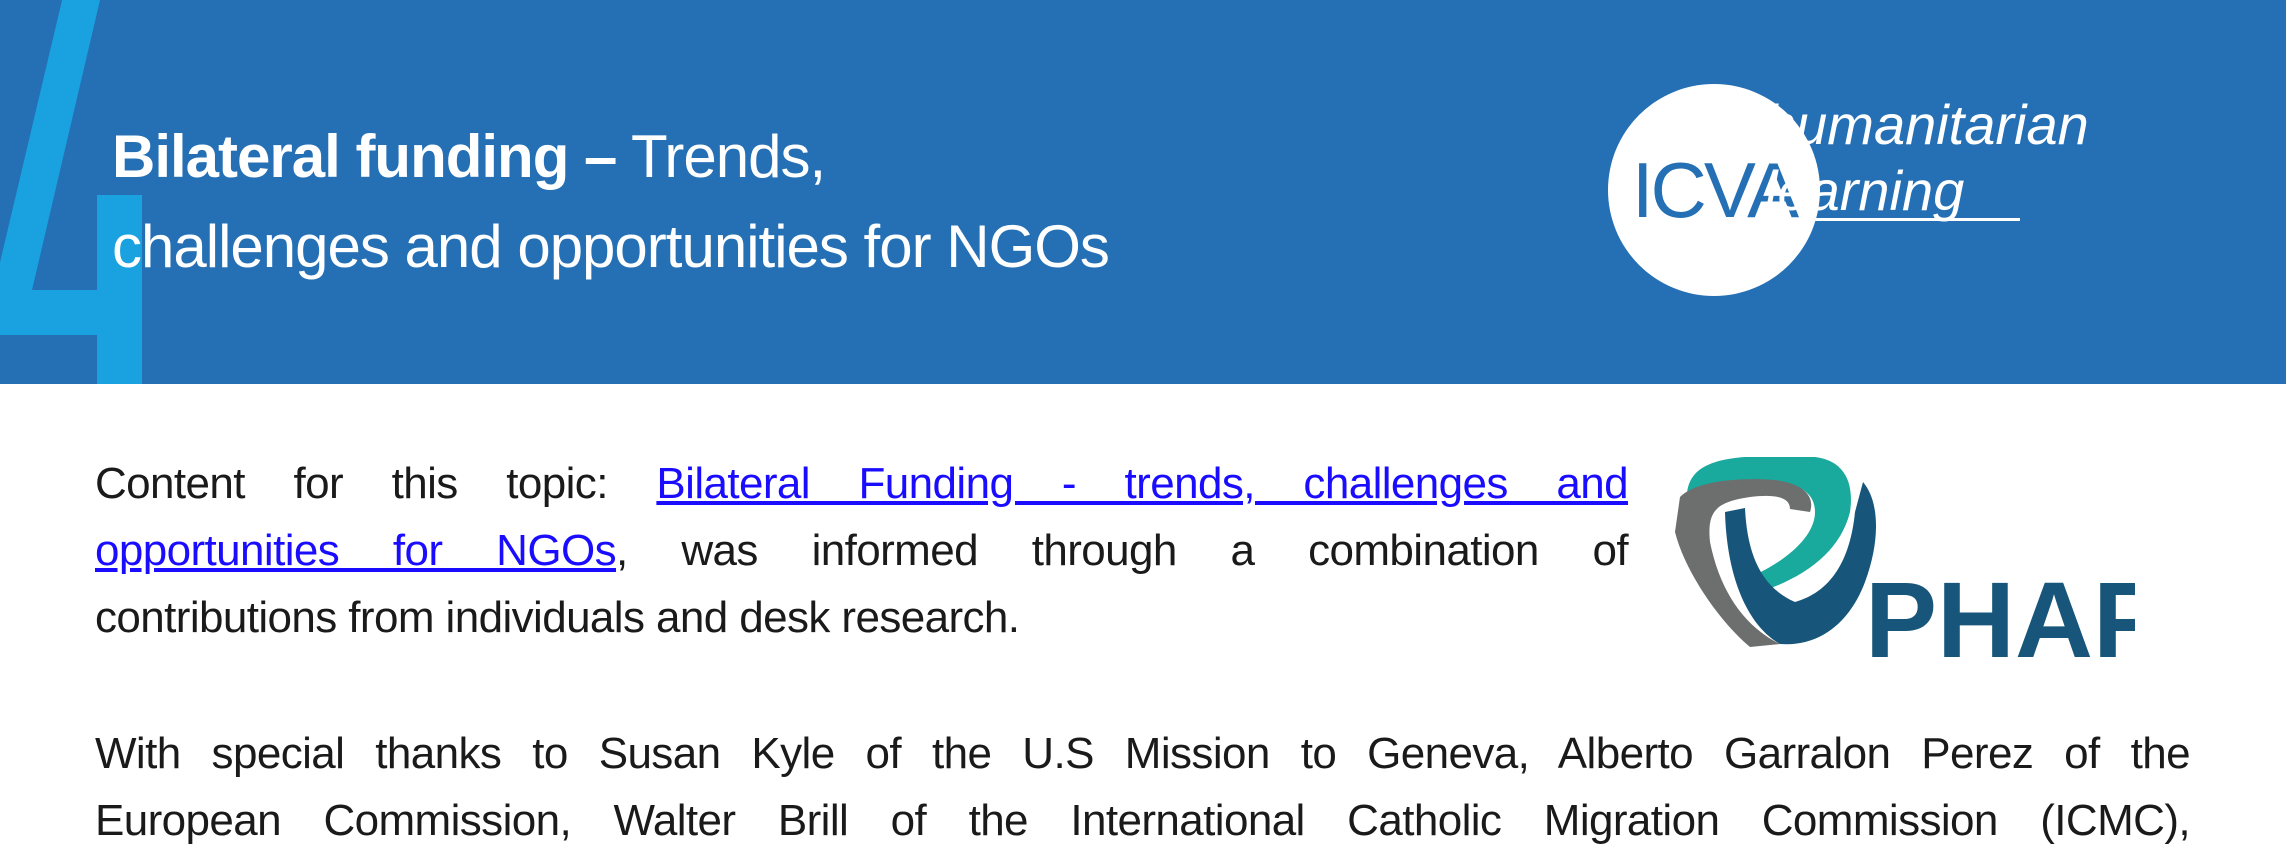 This screenshot has height=859, width=2286. Describe the element at coordinates (356, 550) in the screenshot. I see `topic-link-continued: opportunities for NGOs` at that location.